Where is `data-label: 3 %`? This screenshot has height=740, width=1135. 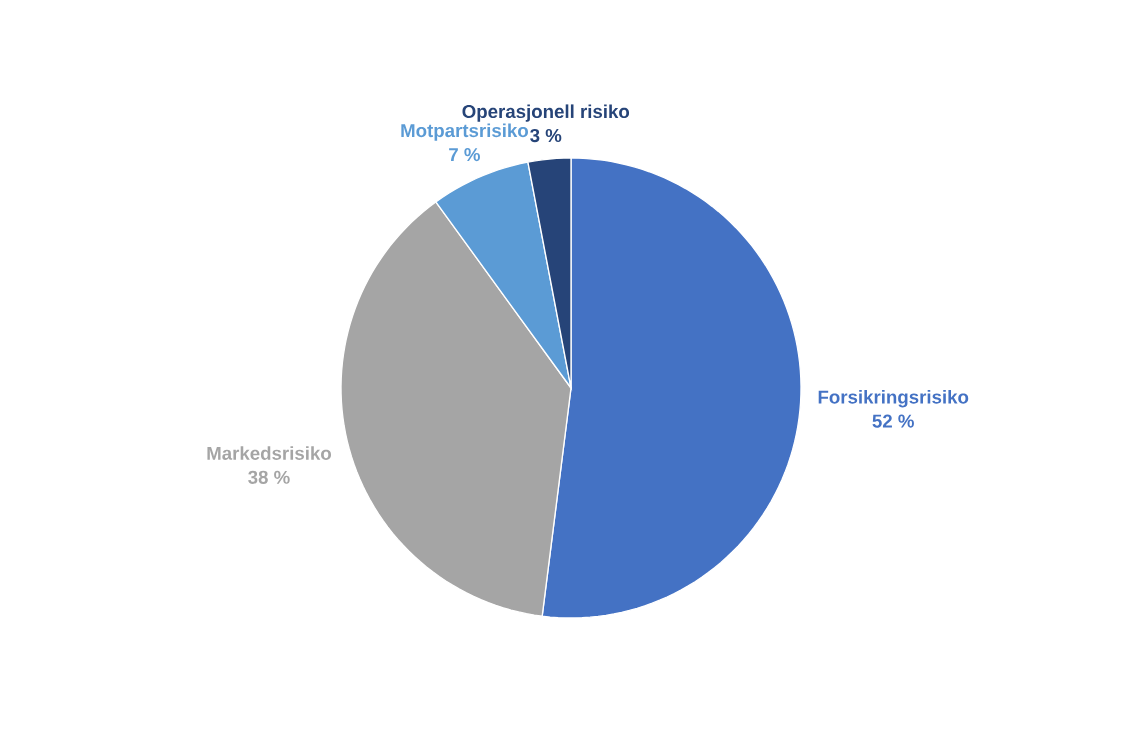 data-label: 3 % is located at coordinates (546, 135).